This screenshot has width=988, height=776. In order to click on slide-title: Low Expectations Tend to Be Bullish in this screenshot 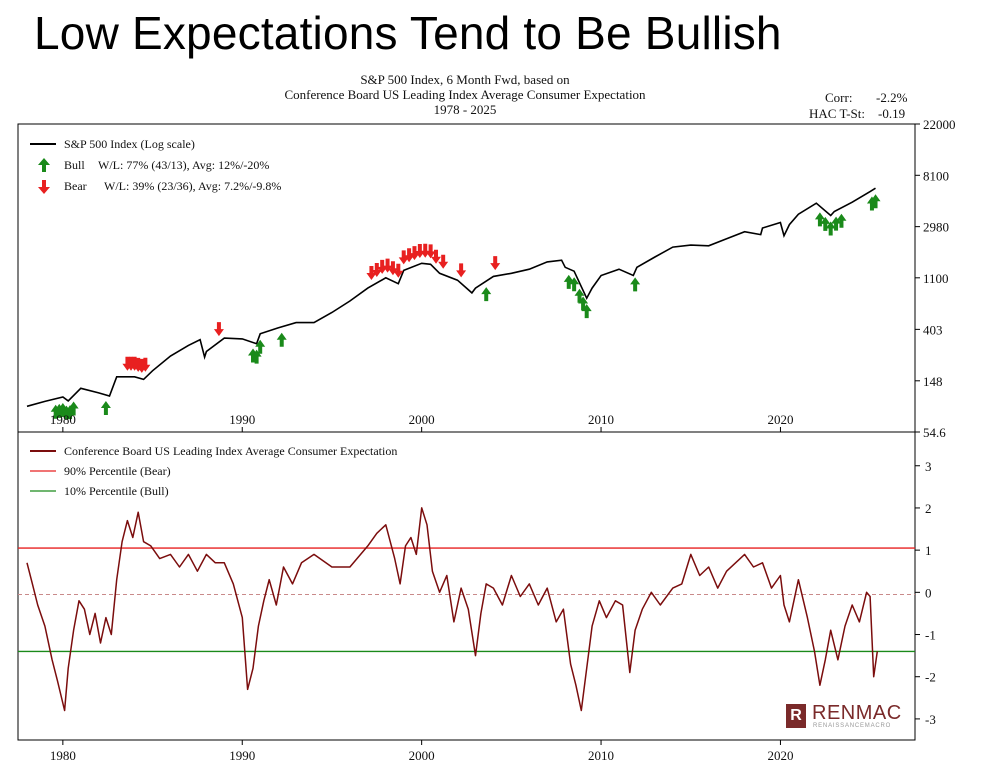, I will do `click(408, 33)`.